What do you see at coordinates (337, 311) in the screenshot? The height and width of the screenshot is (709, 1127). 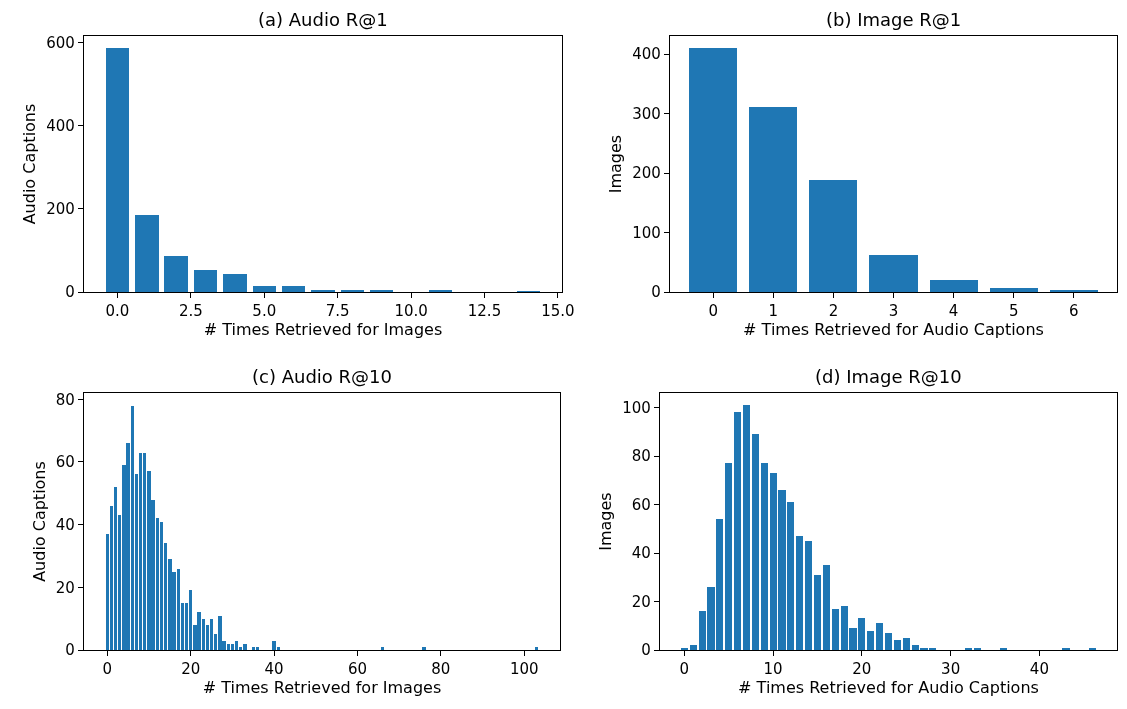 I see `x-tick-label: 7.5` at bounding box center [337, 311].